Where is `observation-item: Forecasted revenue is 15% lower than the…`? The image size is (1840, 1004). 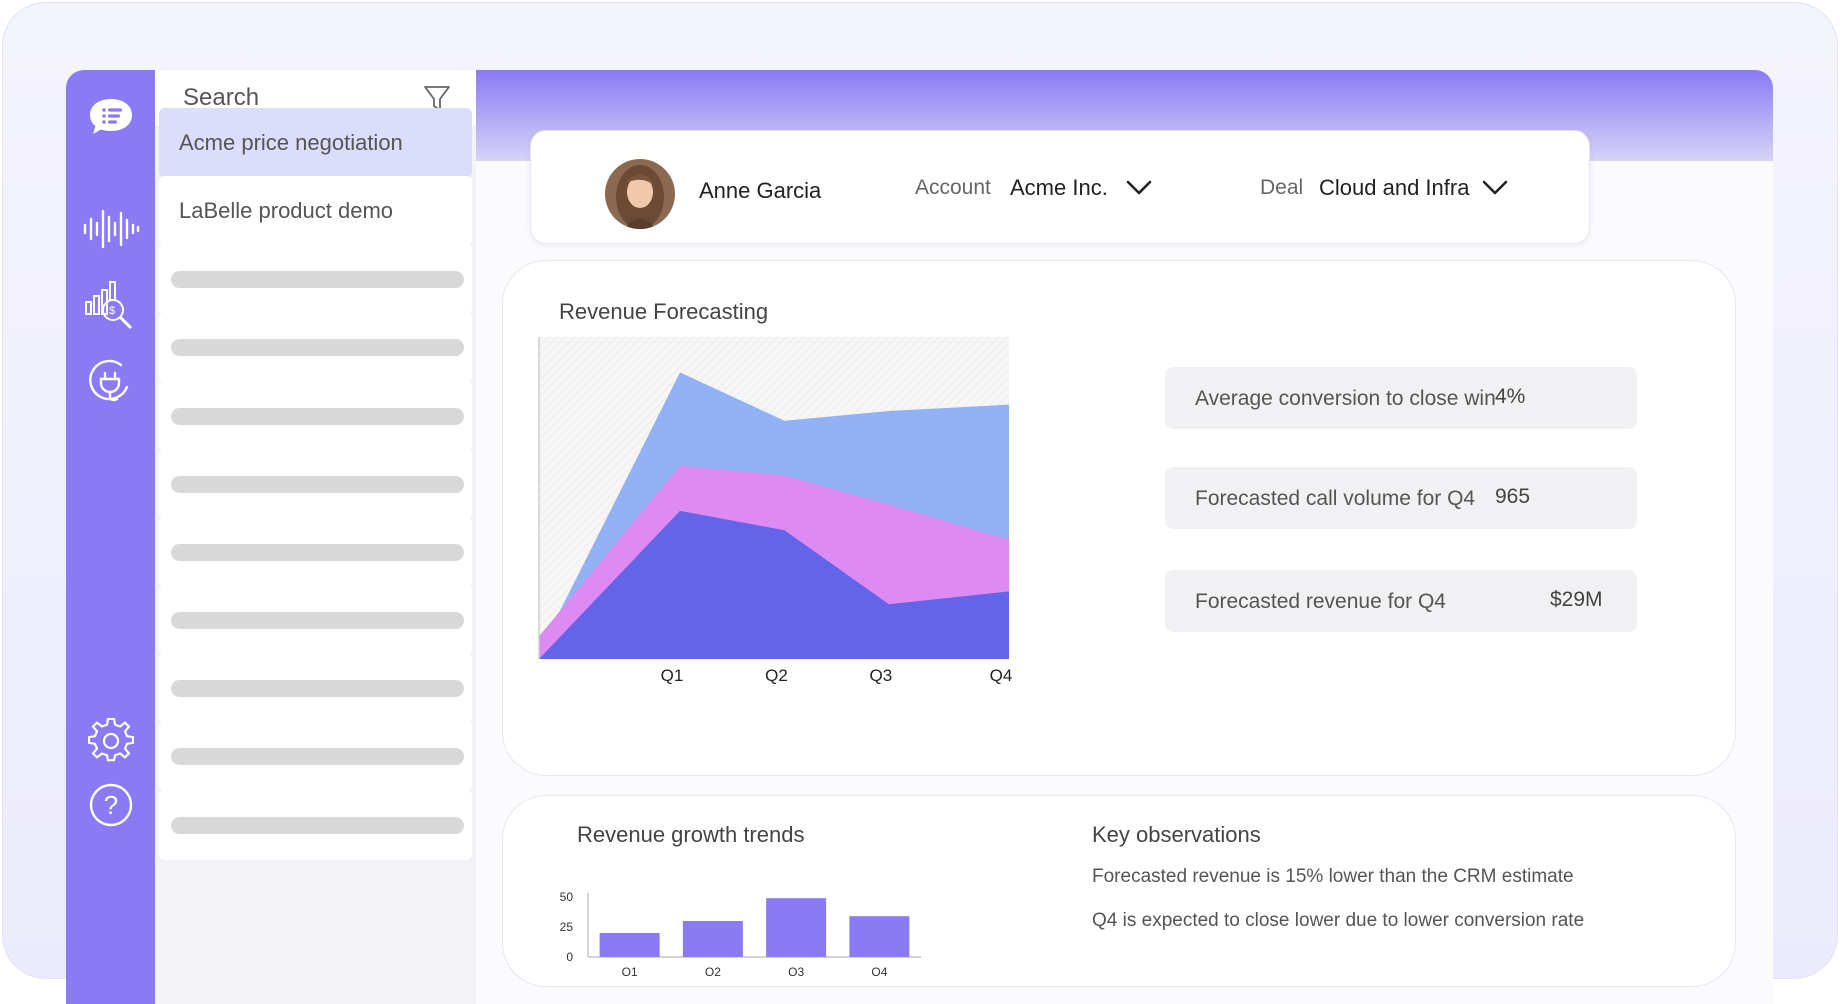 observation-item: Forecasted revenue is 15% lower than the… is located at coordinates (1333, 876).